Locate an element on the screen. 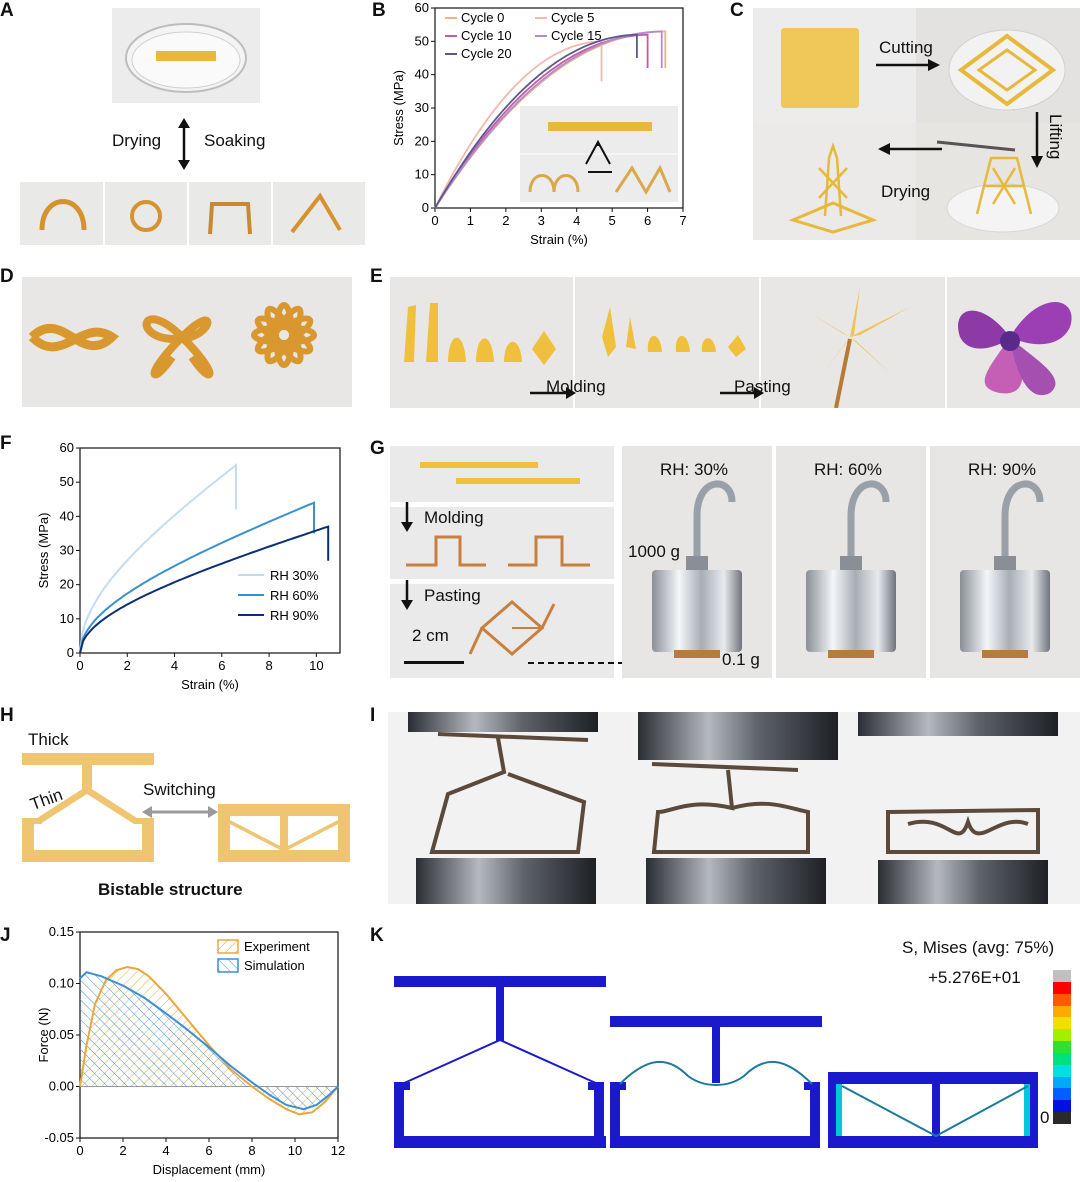  panel-label-d: D is located at coordinates (7, 276).